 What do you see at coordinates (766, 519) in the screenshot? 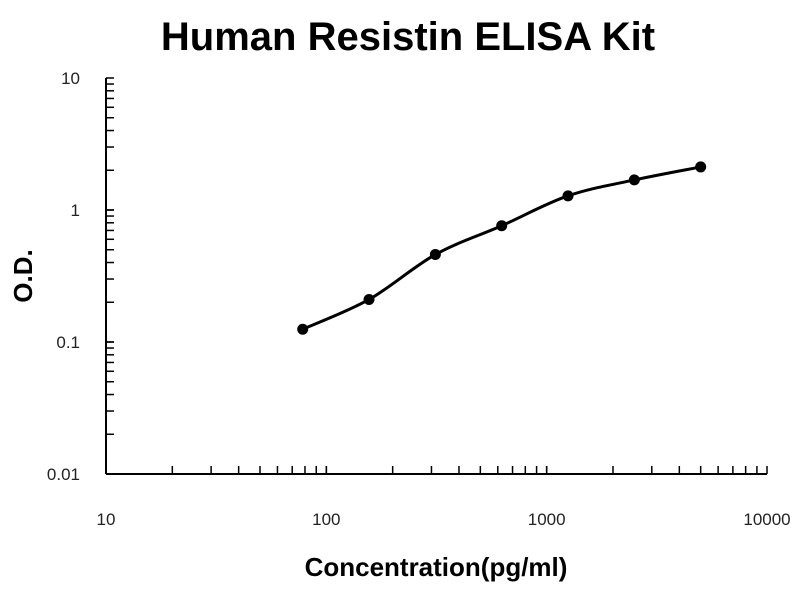
I see `x-tick-label: 10000` at bounding box center [766, 519].